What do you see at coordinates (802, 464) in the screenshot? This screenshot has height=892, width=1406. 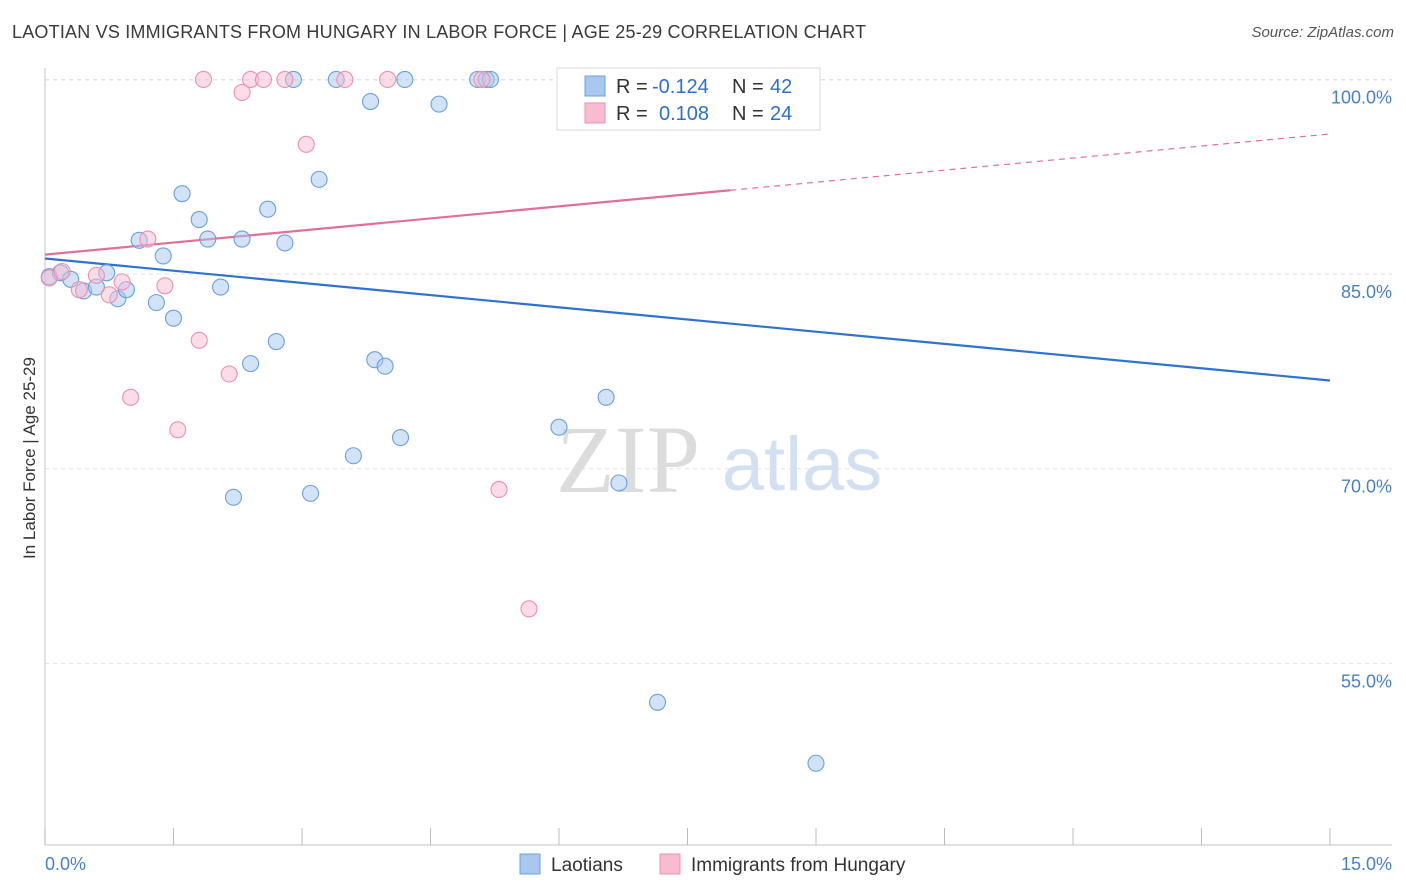 I see `watermark-atlas: atlas` at bounding box center [802, 464].